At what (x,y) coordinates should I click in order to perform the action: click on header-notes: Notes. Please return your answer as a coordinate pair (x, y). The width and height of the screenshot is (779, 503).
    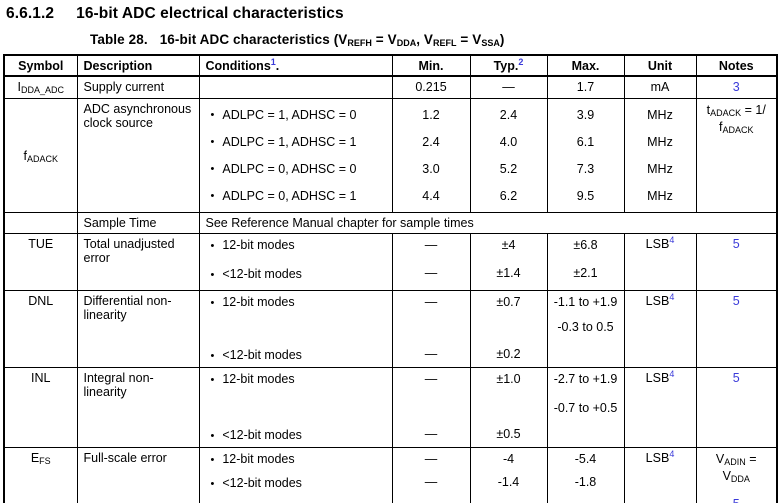
    Looking at the image, I should click on (736, 65).